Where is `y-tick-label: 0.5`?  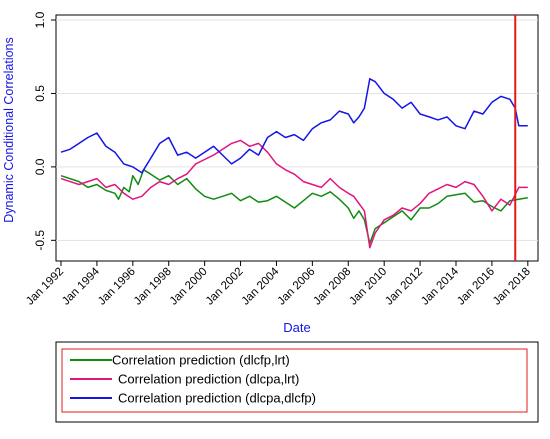 y-tick-label: 0.5 is located at coordinates (40, 93).